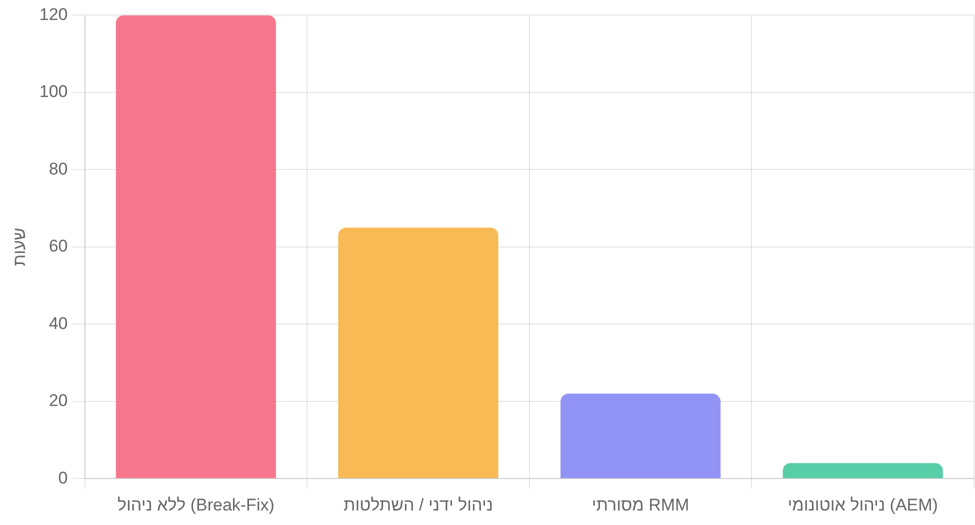 The image size is (975, 525). What do you see at coordinates (58, 168) in the screenshot?
I see `y-tick-label: 80` at bounding box center [58, 168].